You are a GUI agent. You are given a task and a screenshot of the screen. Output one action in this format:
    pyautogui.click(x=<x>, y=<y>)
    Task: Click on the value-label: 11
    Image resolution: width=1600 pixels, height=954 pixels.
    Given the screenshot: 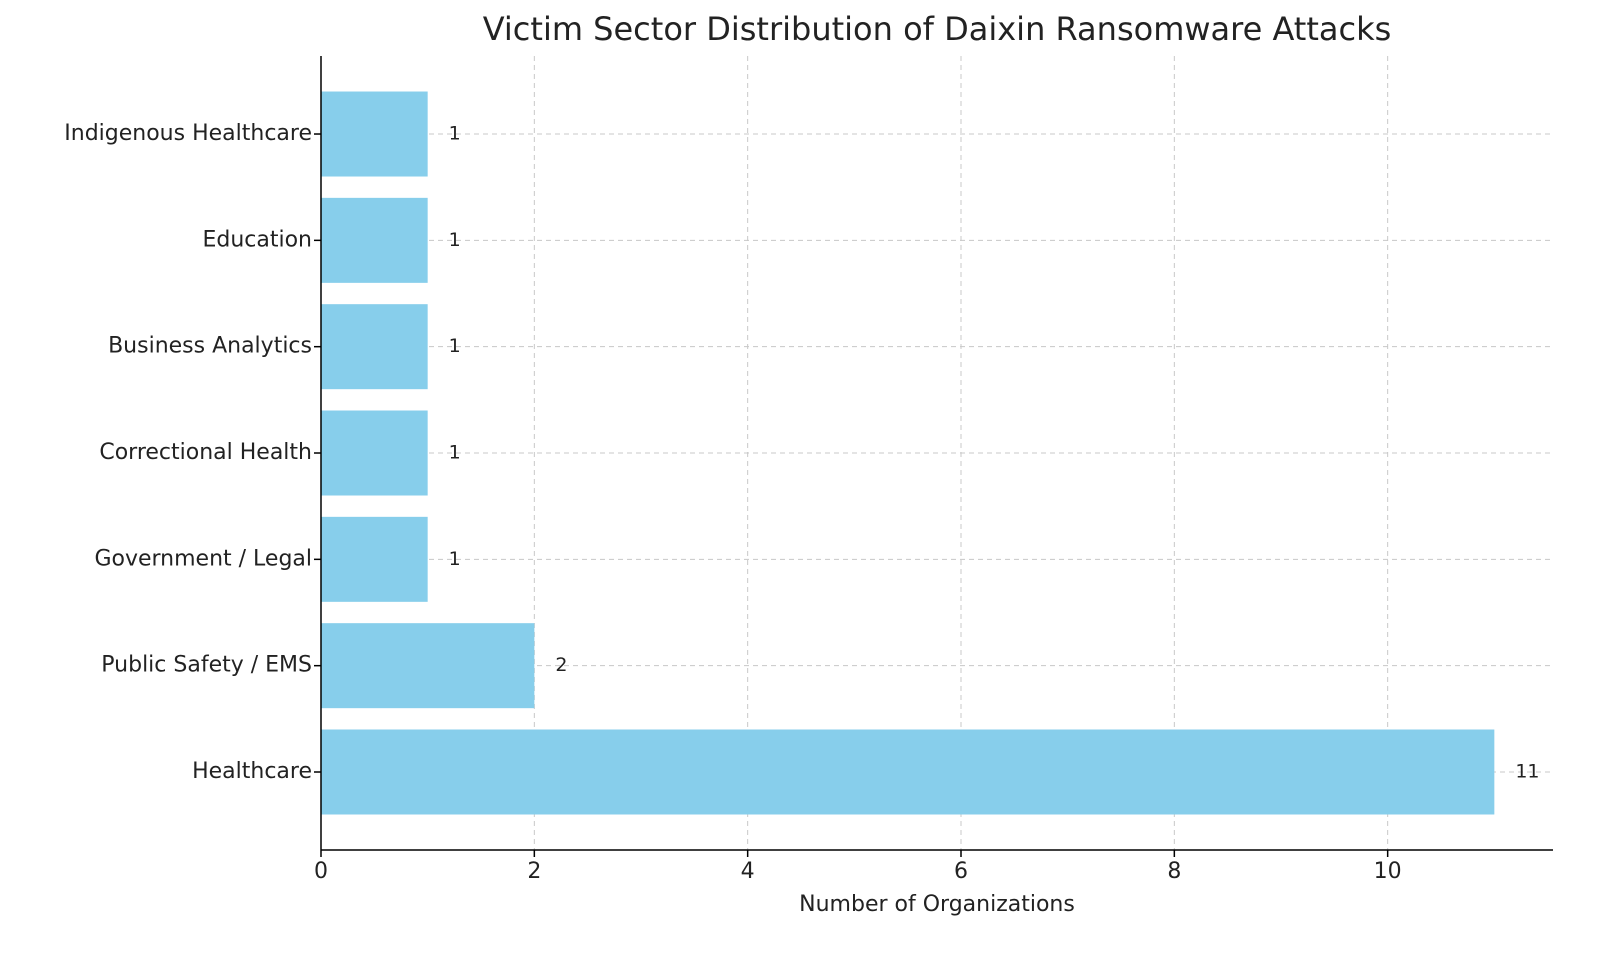 What is the action you would take?
    pyautogui.click(x=1527, y=772)
    